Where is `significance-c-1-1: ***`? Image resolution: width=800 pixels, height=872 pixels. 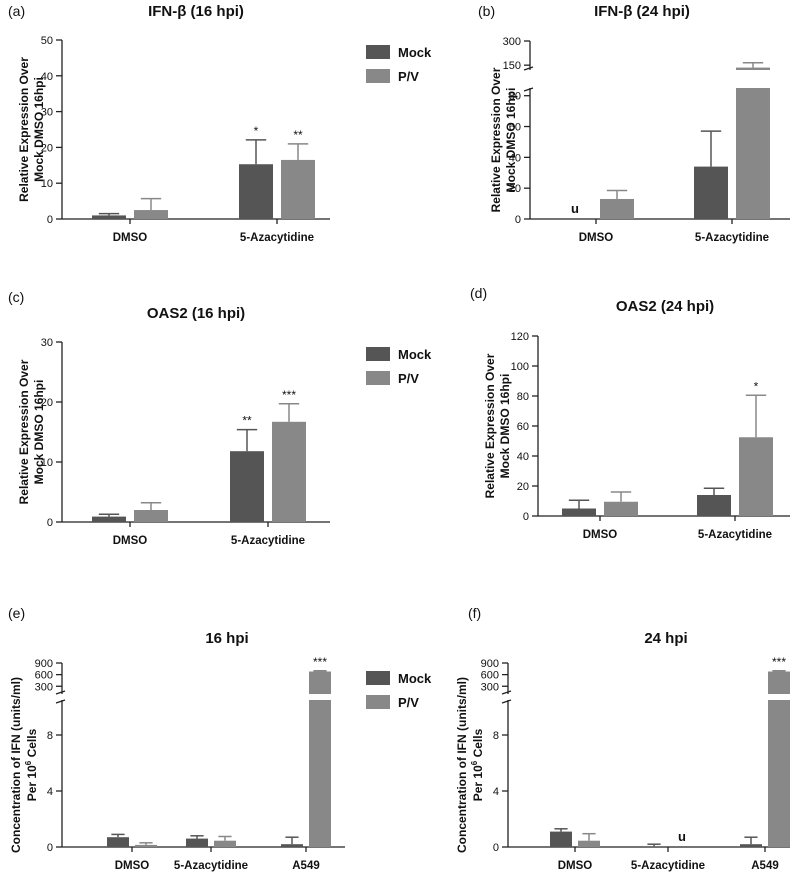 significance-c-1-1: *** is located at coordinates (289, 395).